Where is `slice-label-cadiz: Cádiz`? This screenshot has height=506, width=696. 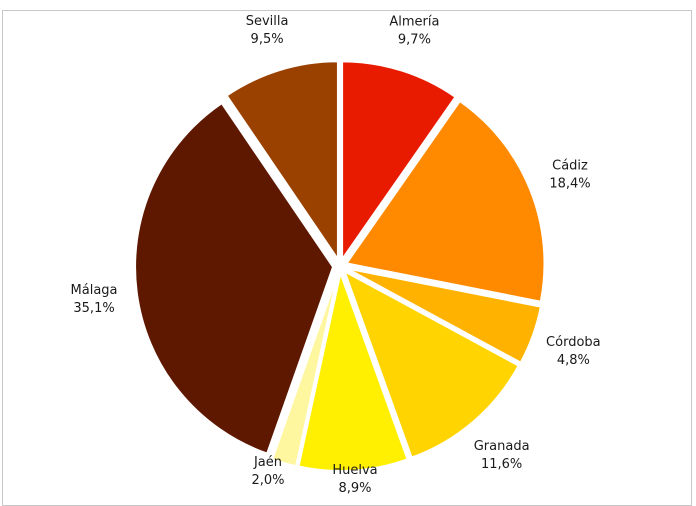 slice-label-cadiz: Cádiz is located at coordinates (570, 165).